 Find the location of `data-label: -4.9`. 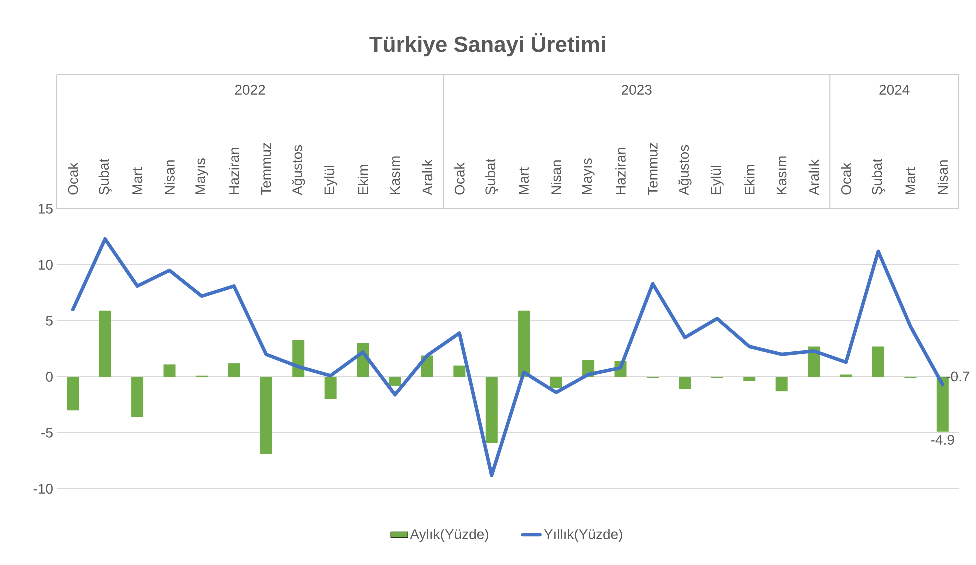

data-label: -4.9 is located at coordinates (942, 440).